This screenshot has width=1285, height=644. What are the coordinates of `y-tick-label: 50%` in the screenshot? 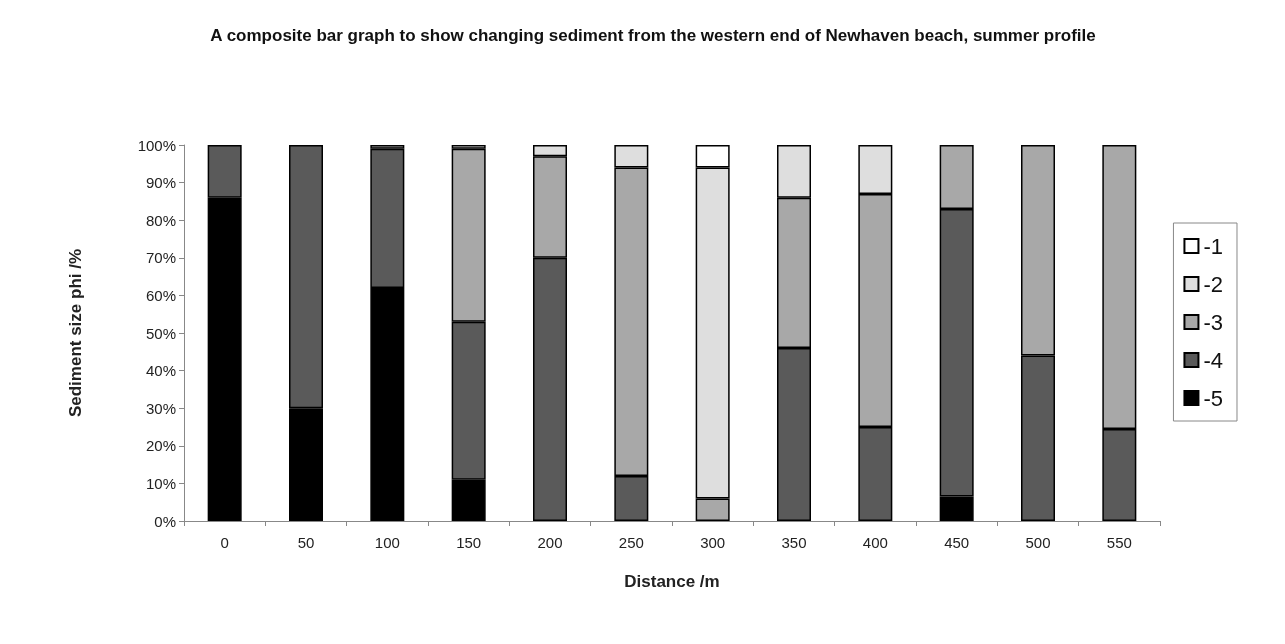 It's located at (160, 333).